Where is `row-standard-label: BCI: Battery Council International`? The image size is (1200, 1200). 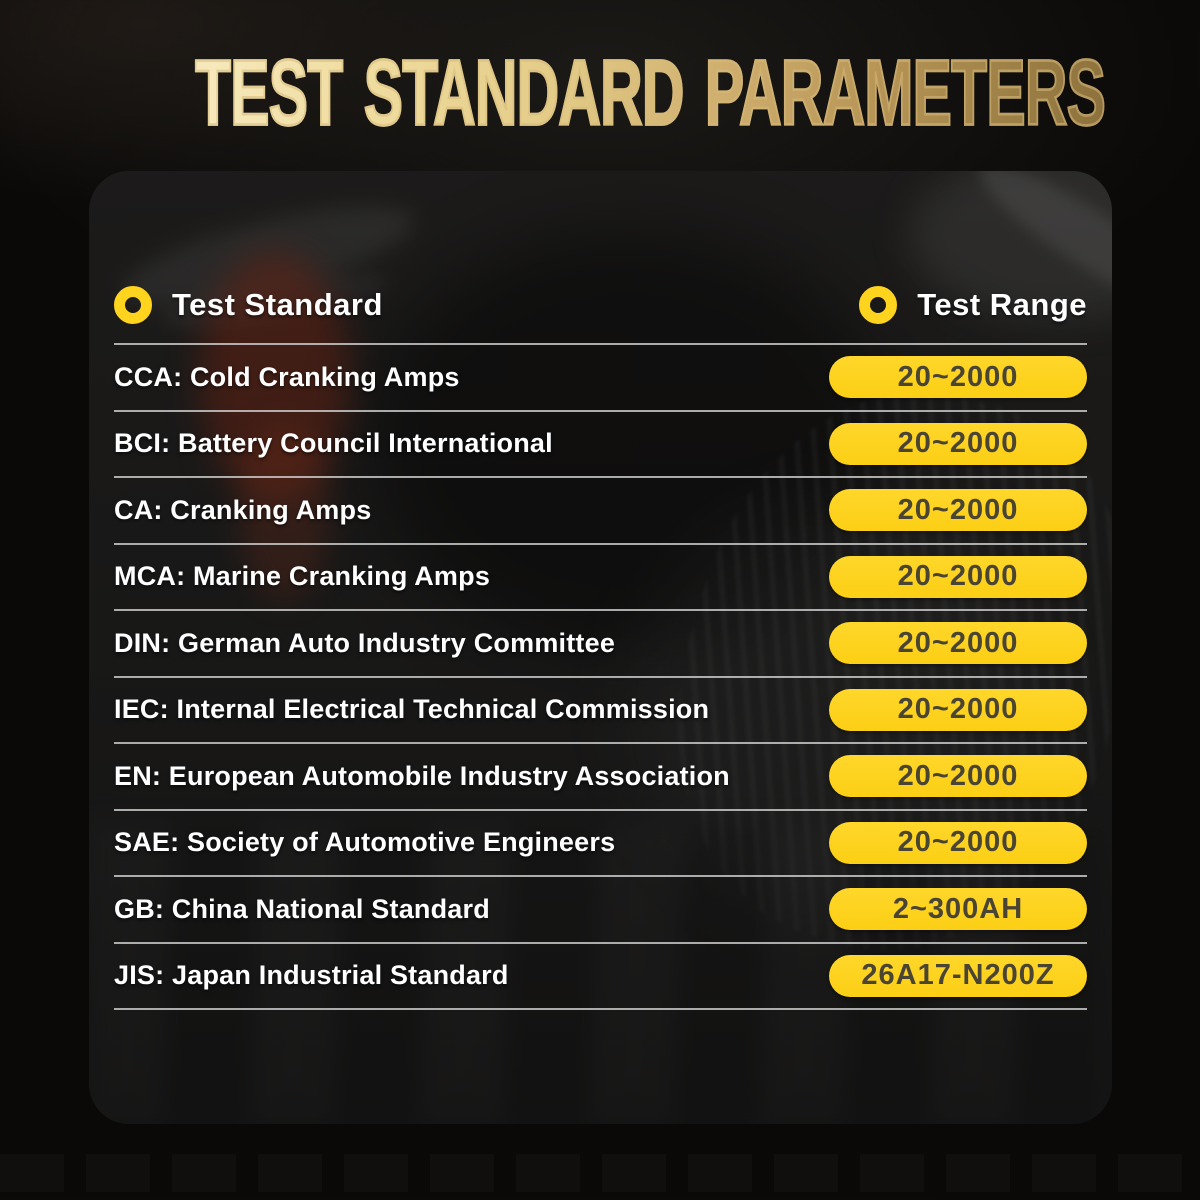
row-standard-label: BCI: Battery Council International is located at coordinates (333, 443).